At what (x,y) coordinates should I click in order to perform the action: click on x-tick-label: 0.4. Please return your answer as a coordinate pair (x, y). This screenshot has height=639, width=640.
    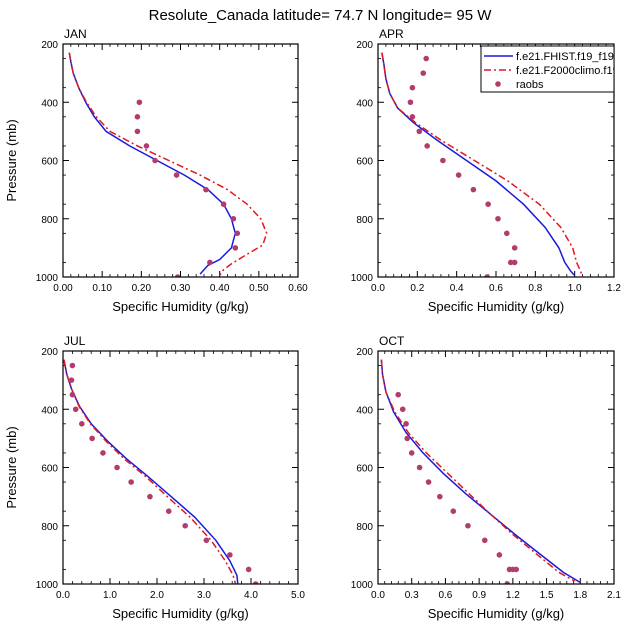
    Looking at the image, I should click on (457, 288).